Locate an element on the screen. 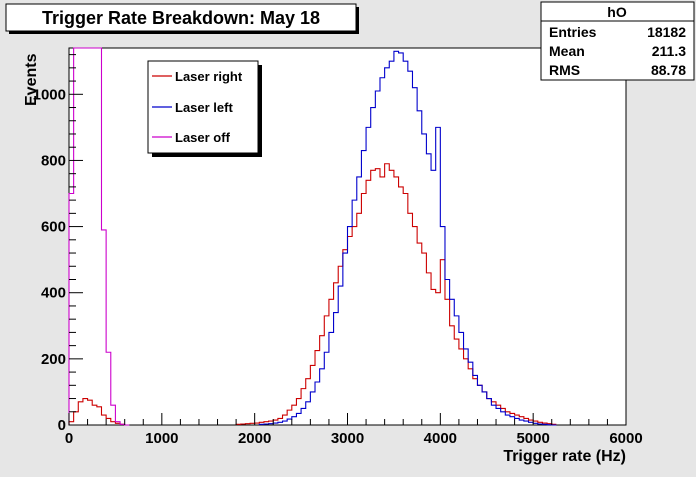 This screenshot has width=696, height=477. y-tick-label: 600 is located at coordinates (53, 227).